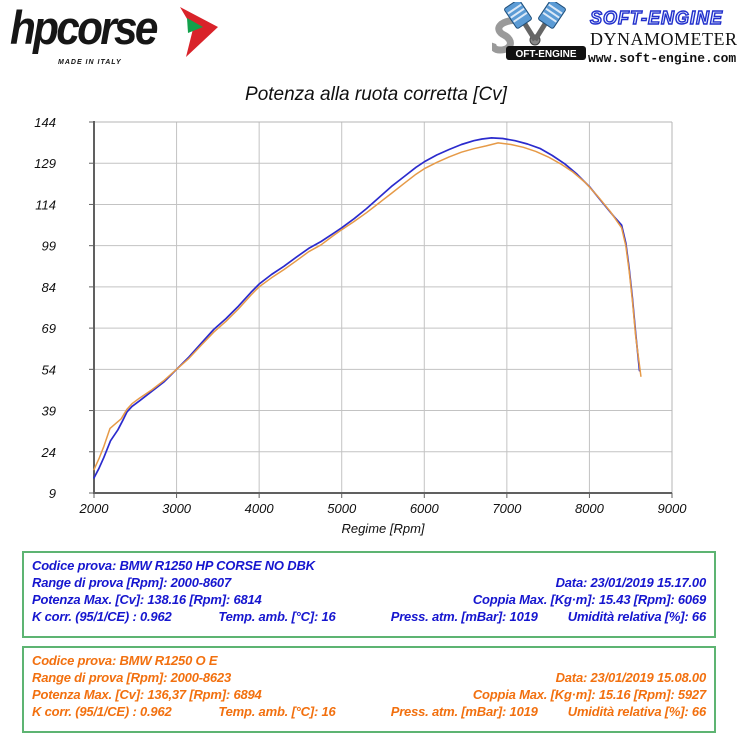 The width and height of the screenshot is (738, 738). Describe the element at coordinates (662, 58) in the screenshot. I see `soft-engine-url: www.soft-engine.com` at that location.